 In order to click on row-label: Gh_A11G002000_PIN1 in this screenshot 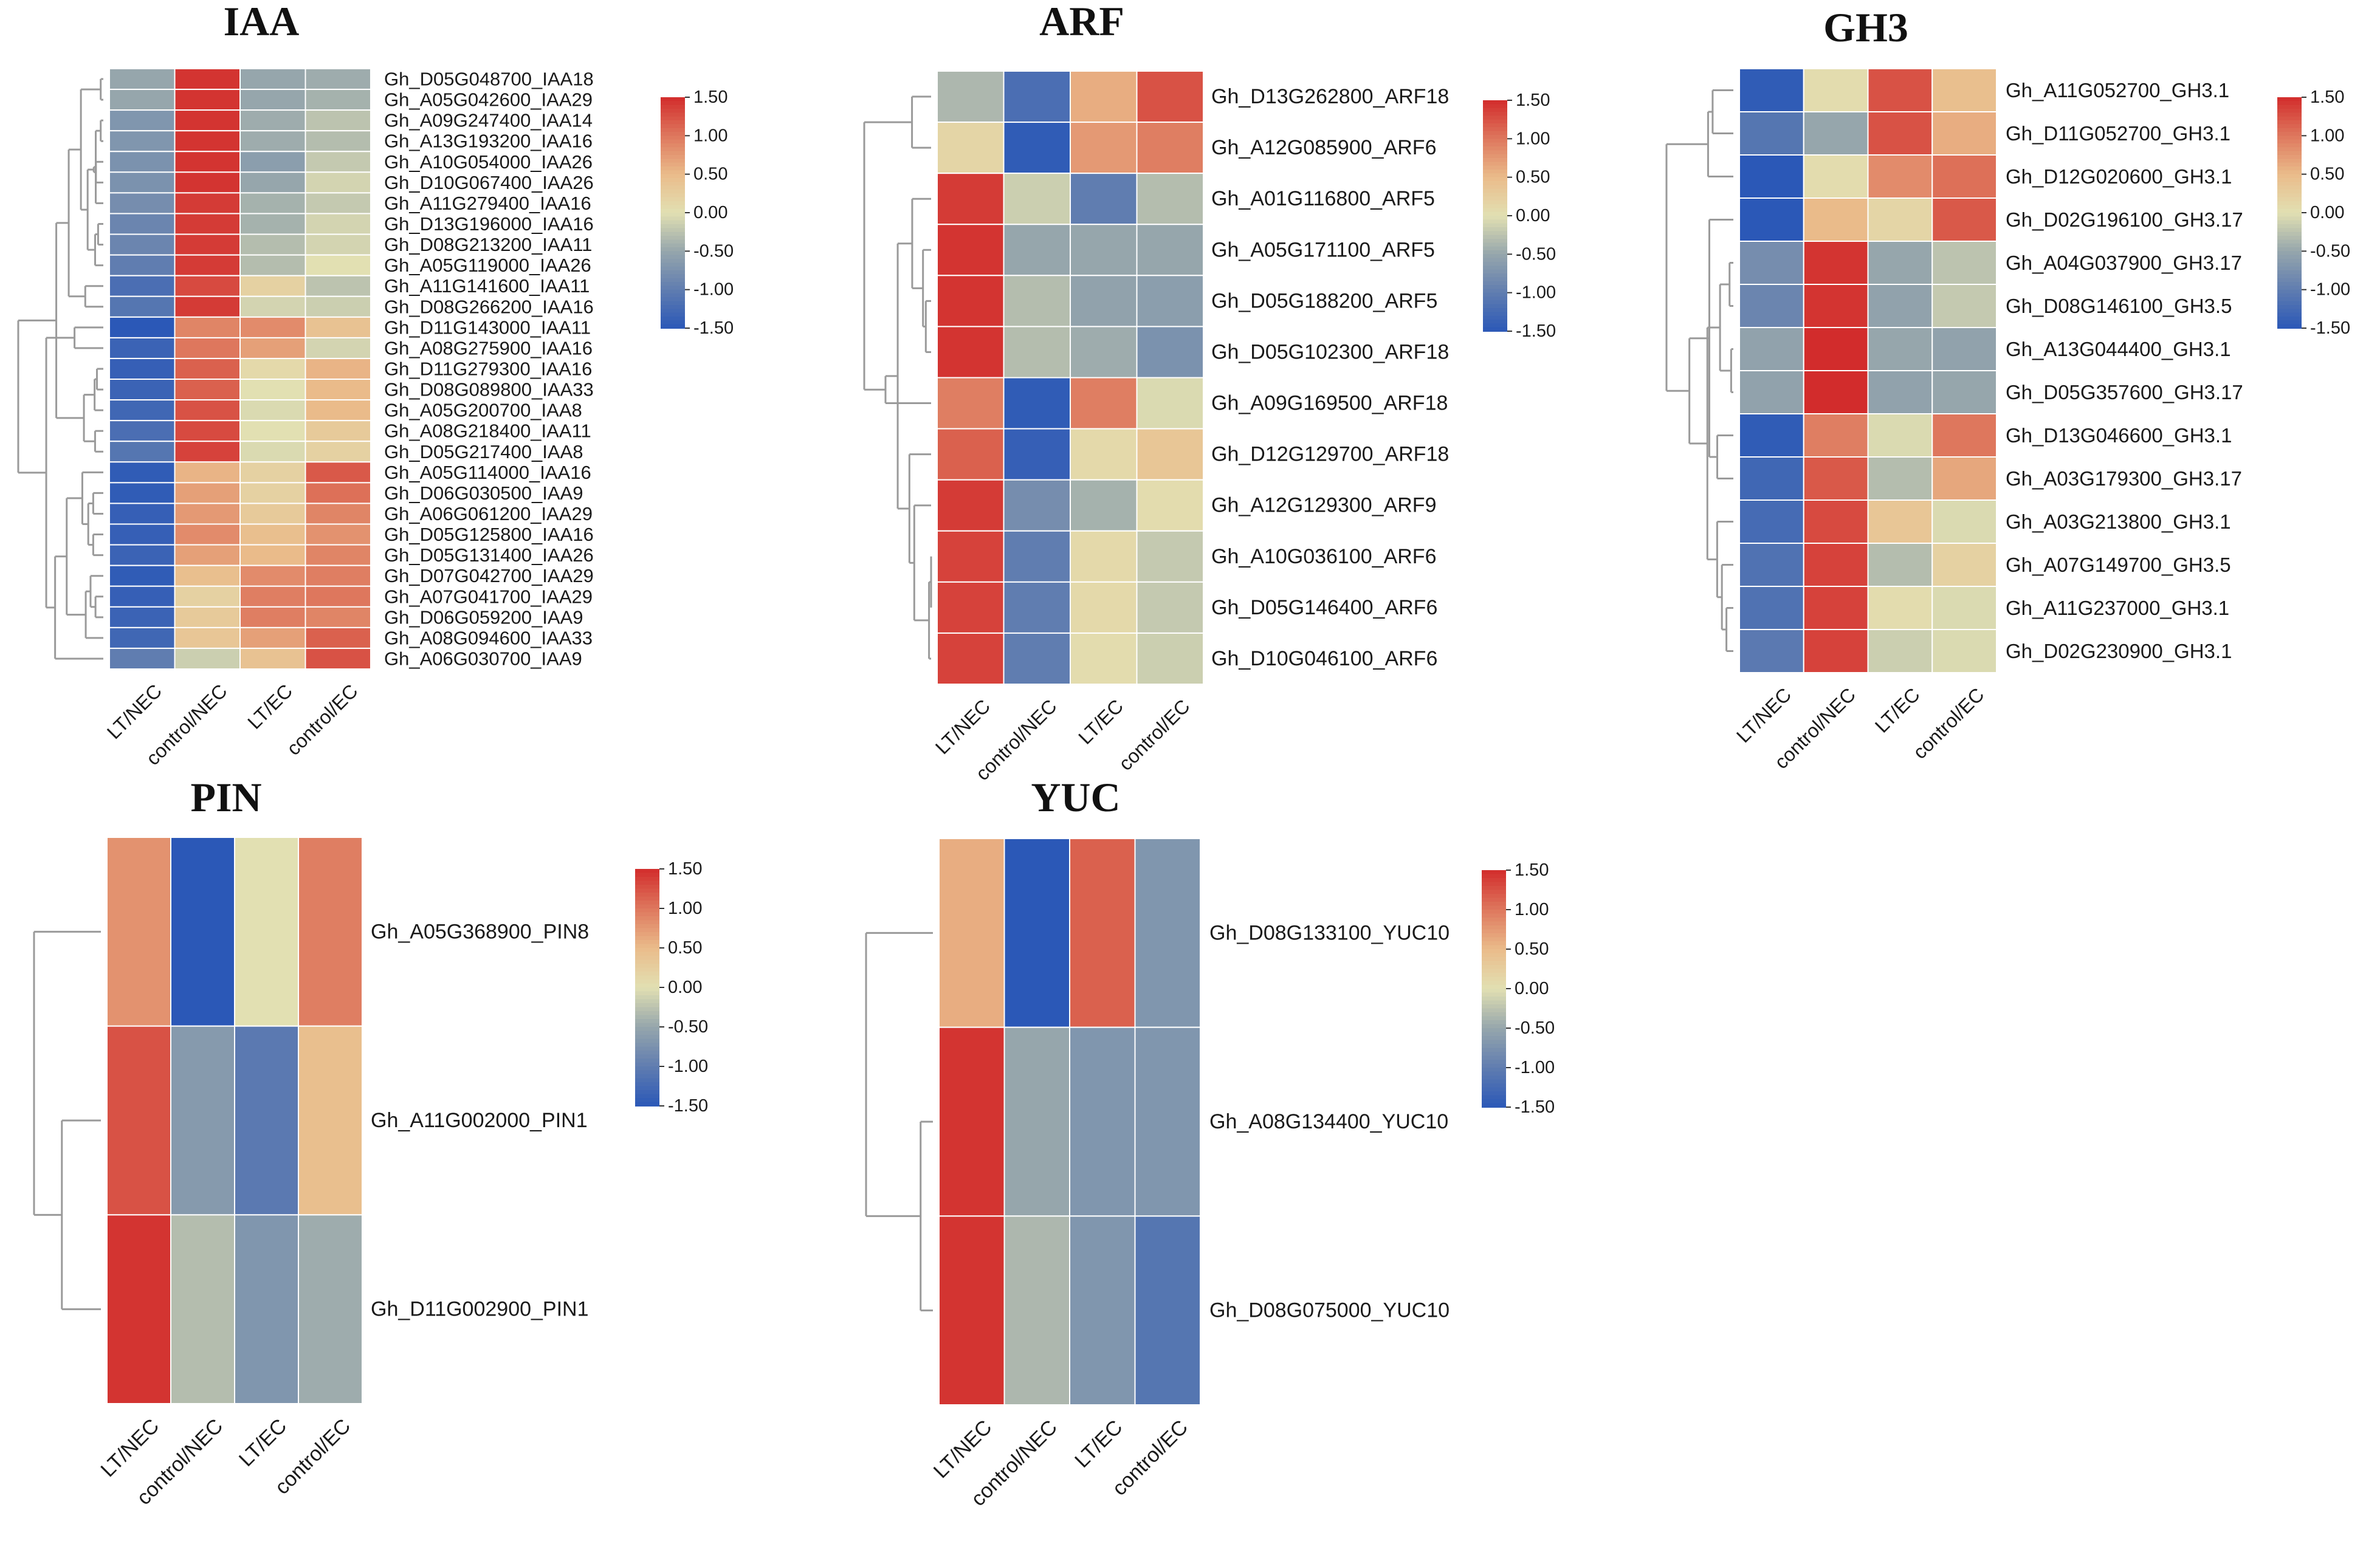, I will do `click(479, 1120)`.